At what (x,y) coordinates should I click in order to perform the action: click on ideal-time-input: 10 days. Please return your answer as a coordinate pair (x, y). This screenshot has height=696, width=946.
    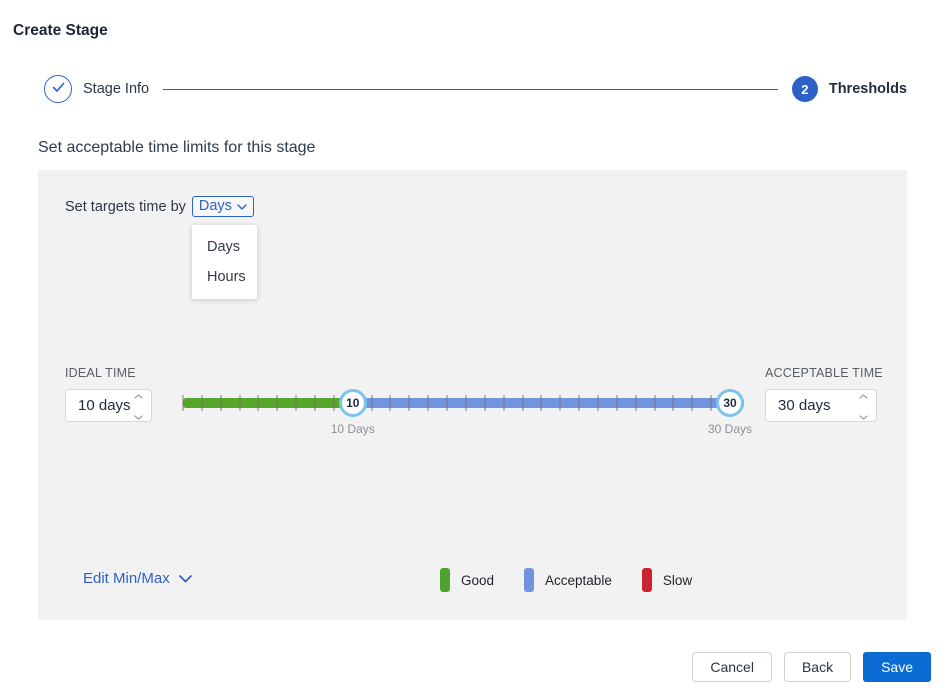
    Looking at the image, I should click on (108, 405).